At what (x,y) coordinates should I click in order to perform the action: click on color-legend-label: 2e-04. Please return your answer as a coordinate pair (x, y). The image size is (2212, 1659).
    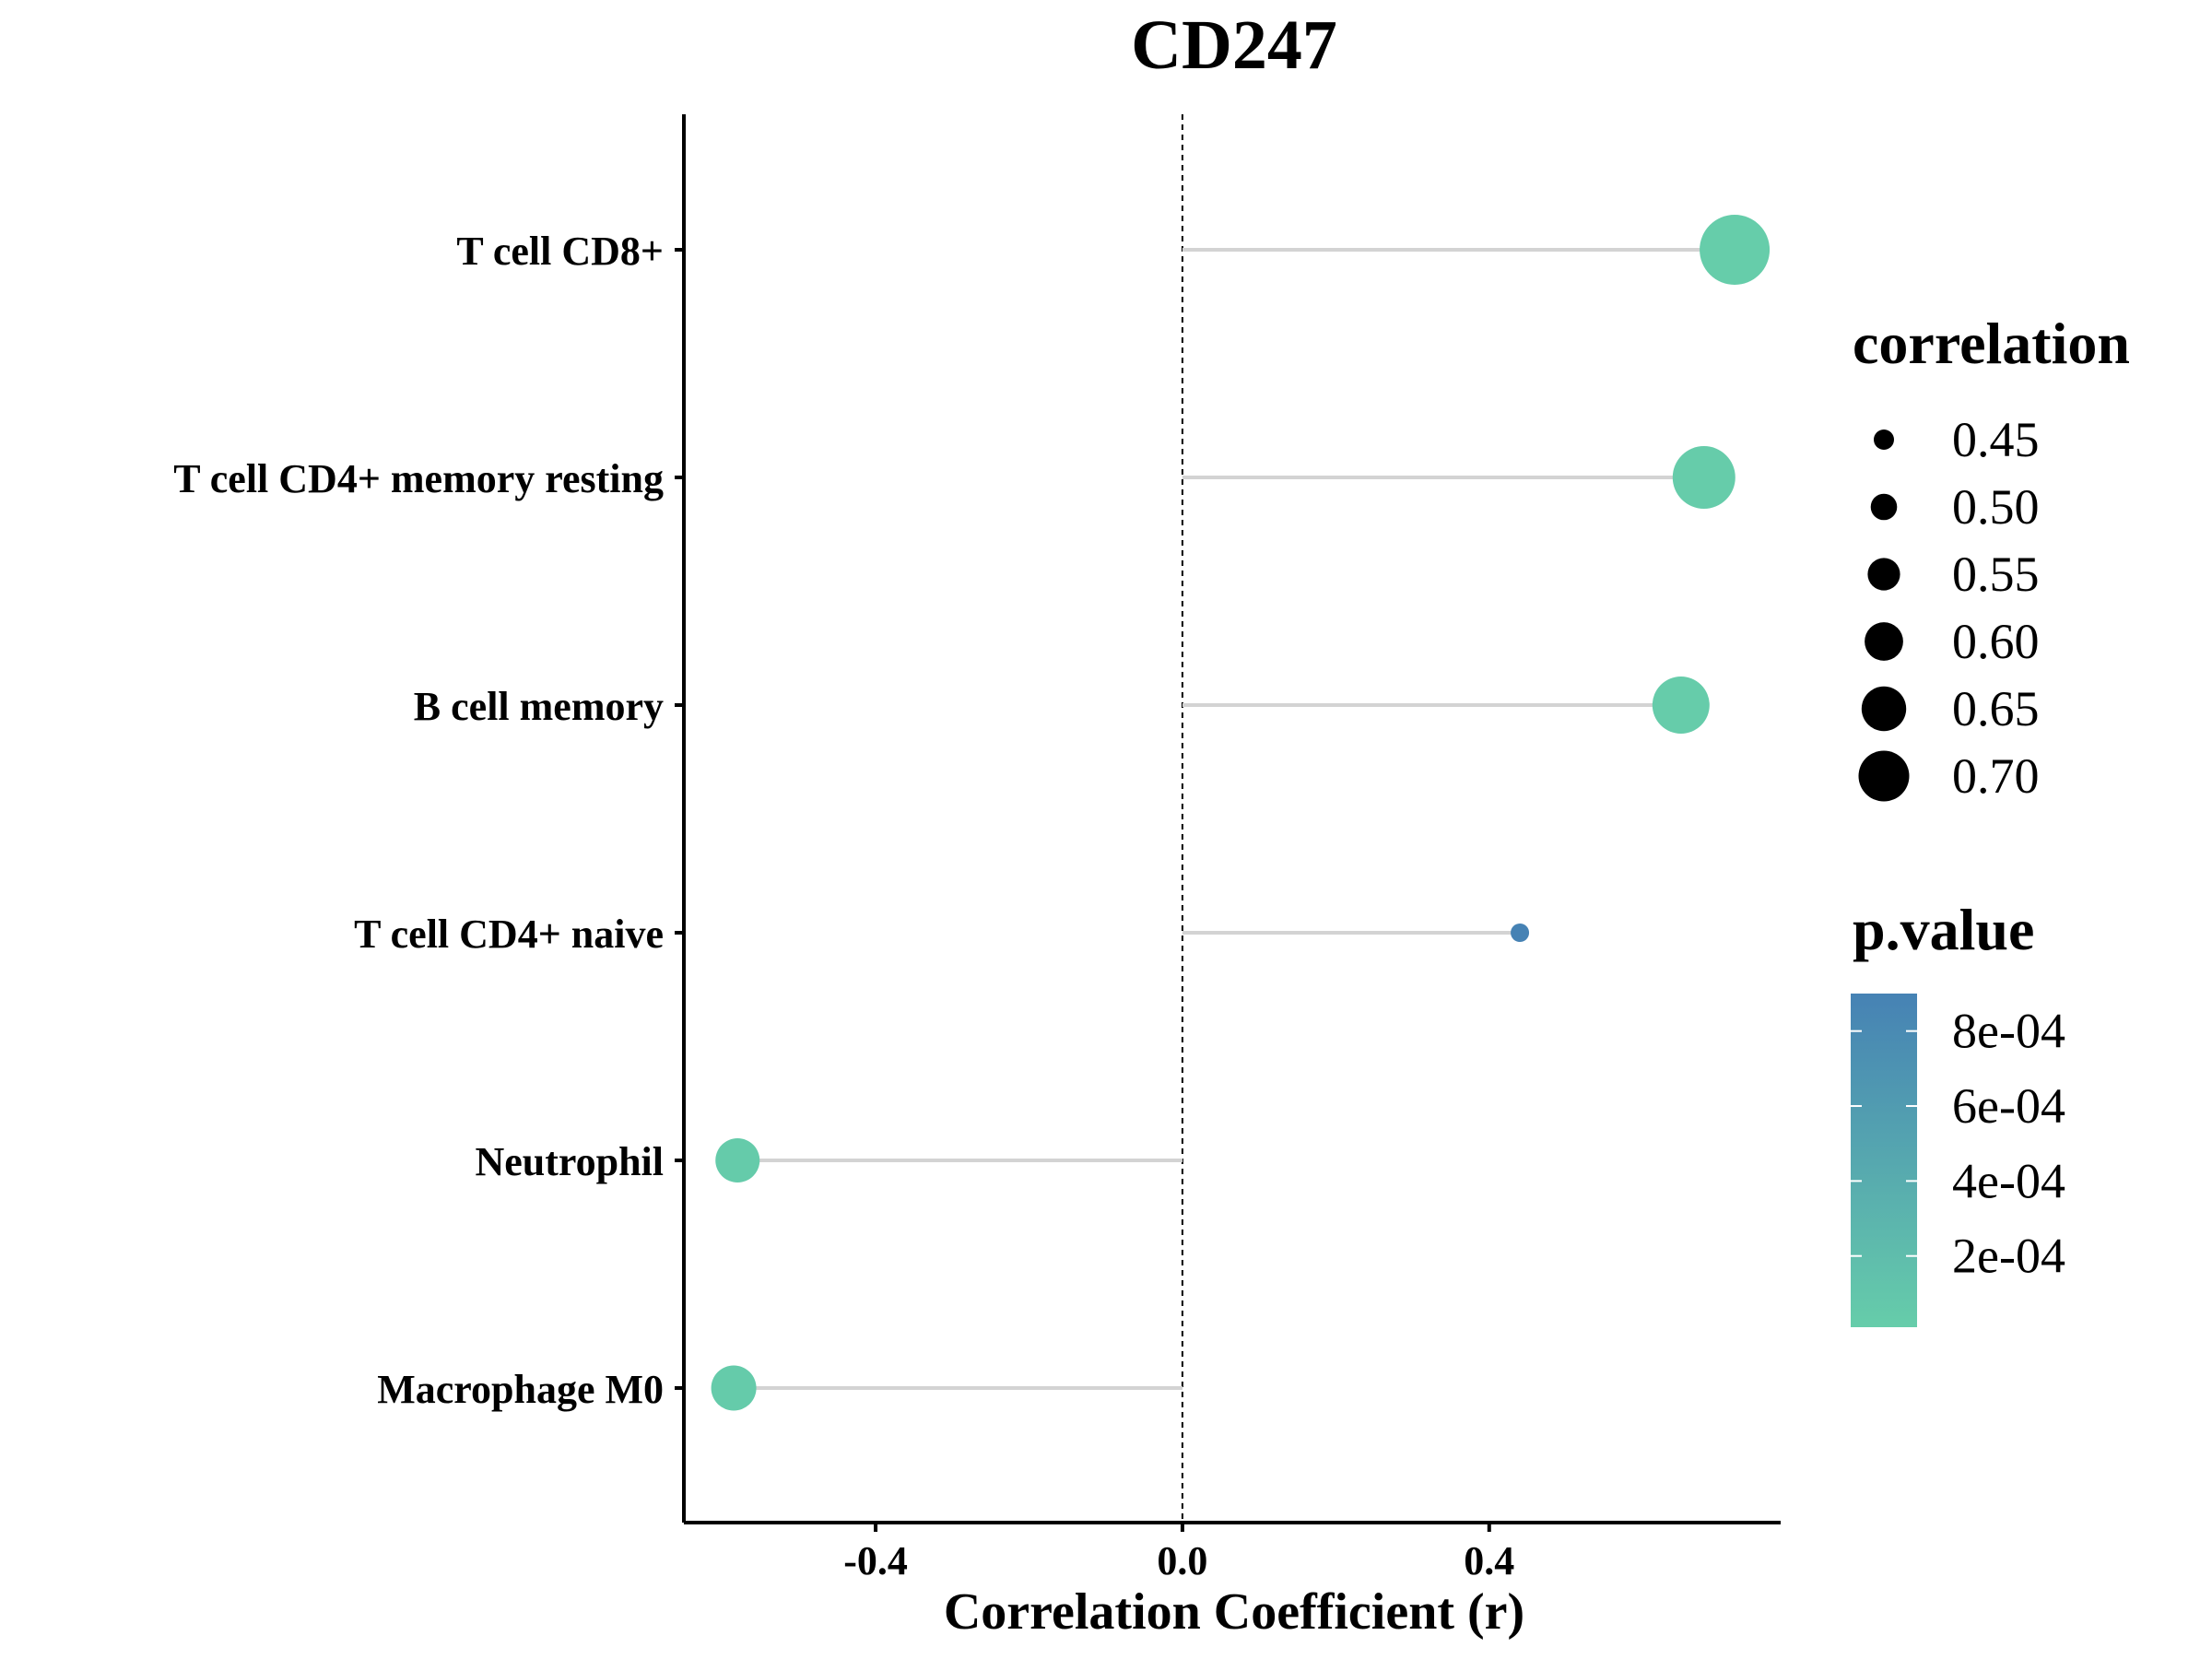
    Looking at the image, I should click on (2008, 1256).